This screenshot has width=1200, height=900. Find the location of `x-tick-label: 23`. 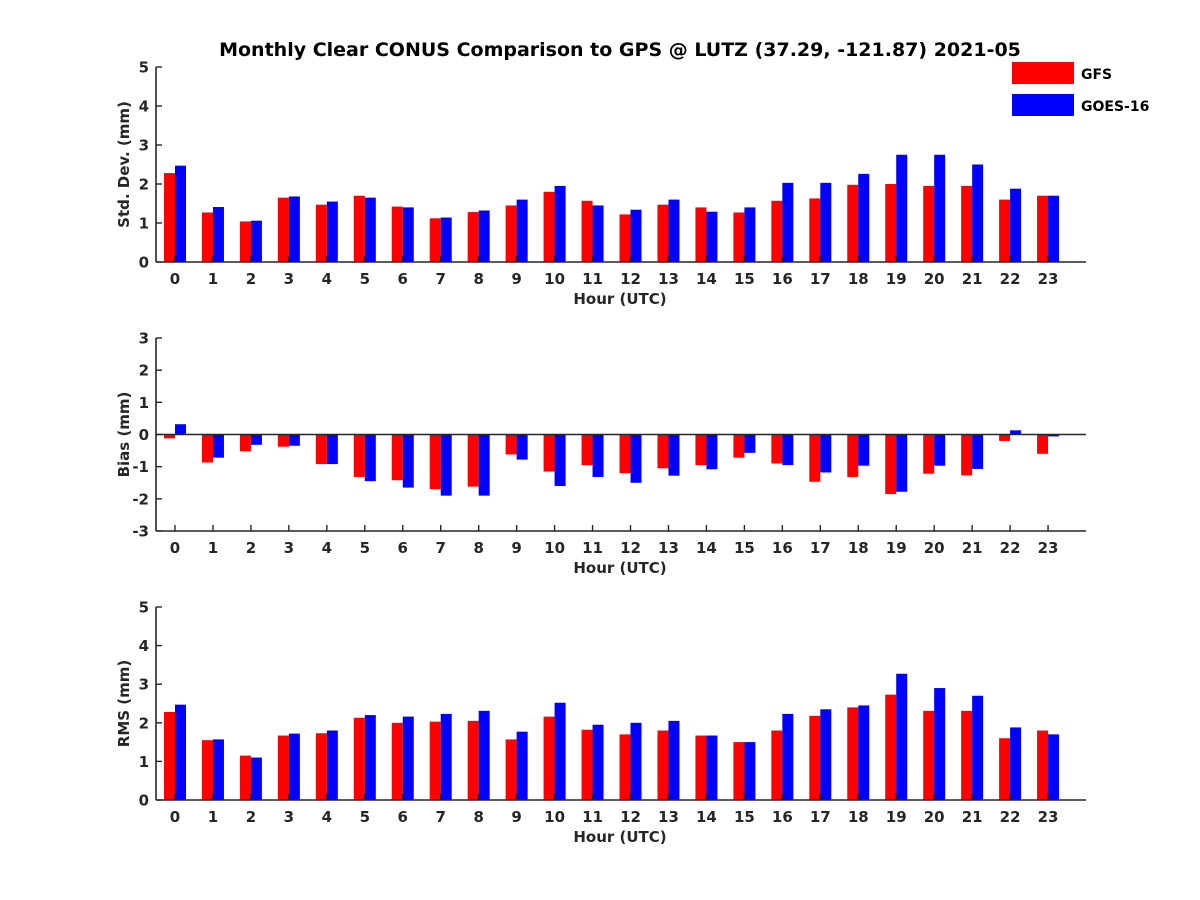

x-tick-label: 23 is located at coordinates (1048, 279).